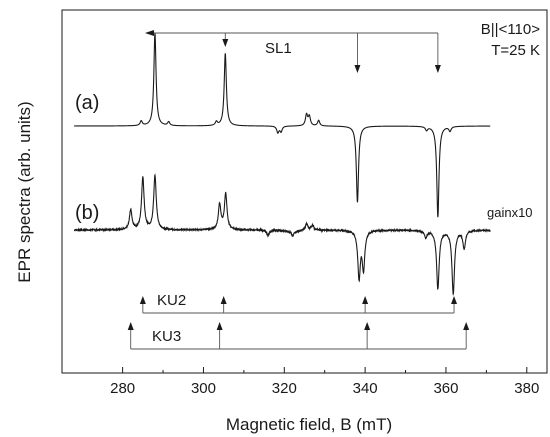 The width and height of the screenshot is (550, 437). I want to click on orientation-label: B||<110>, so click(510, 29).